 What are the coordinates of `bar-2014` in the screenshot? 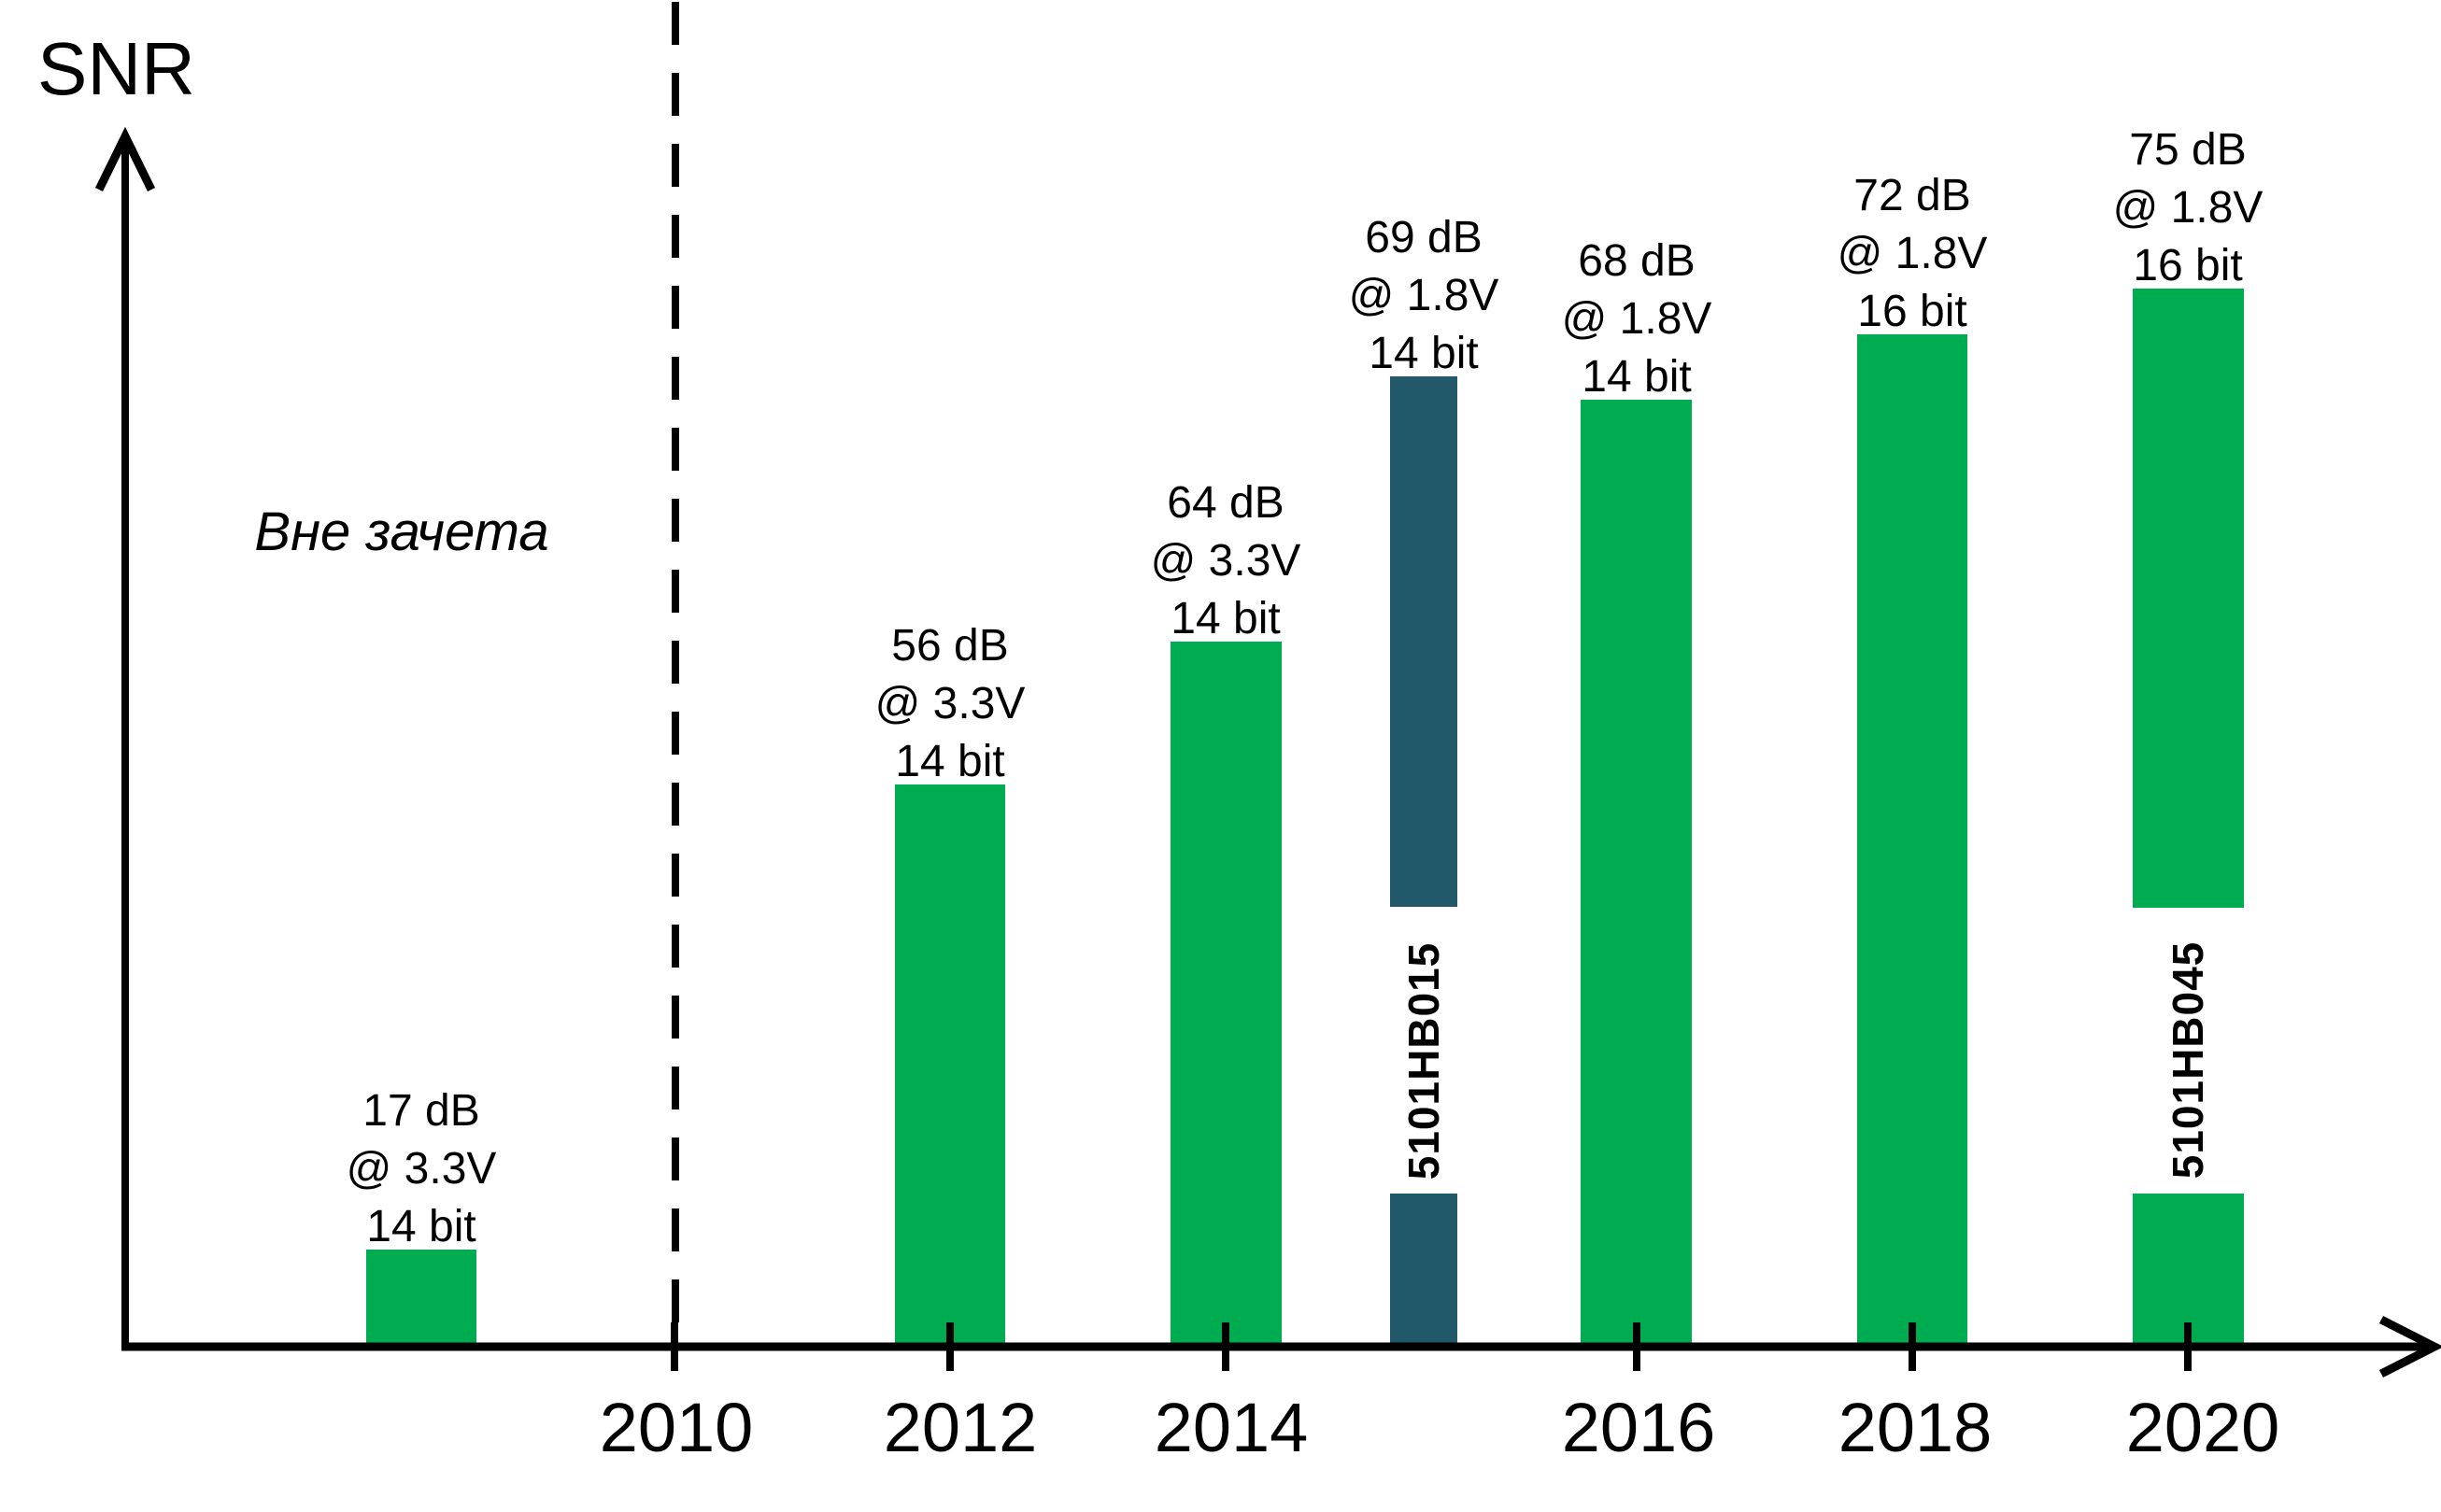 It's located at (1226, 994).